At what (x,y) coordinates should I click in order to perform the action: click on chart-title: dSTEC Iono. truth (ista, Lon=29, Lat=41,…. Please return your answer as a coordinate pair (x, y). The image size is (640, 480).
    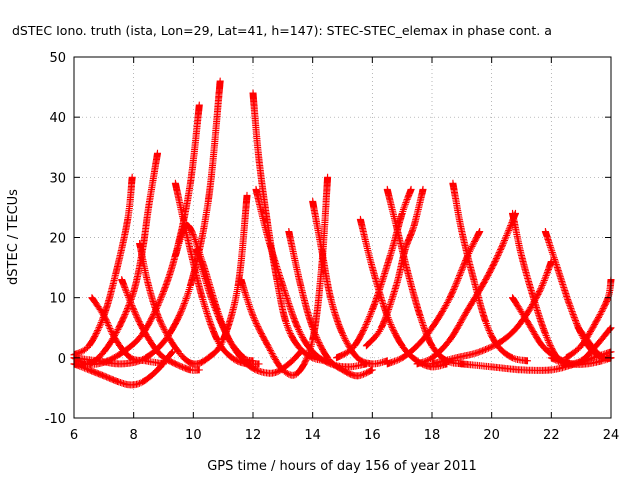
    Looking at the image, I should click on (282, 30).